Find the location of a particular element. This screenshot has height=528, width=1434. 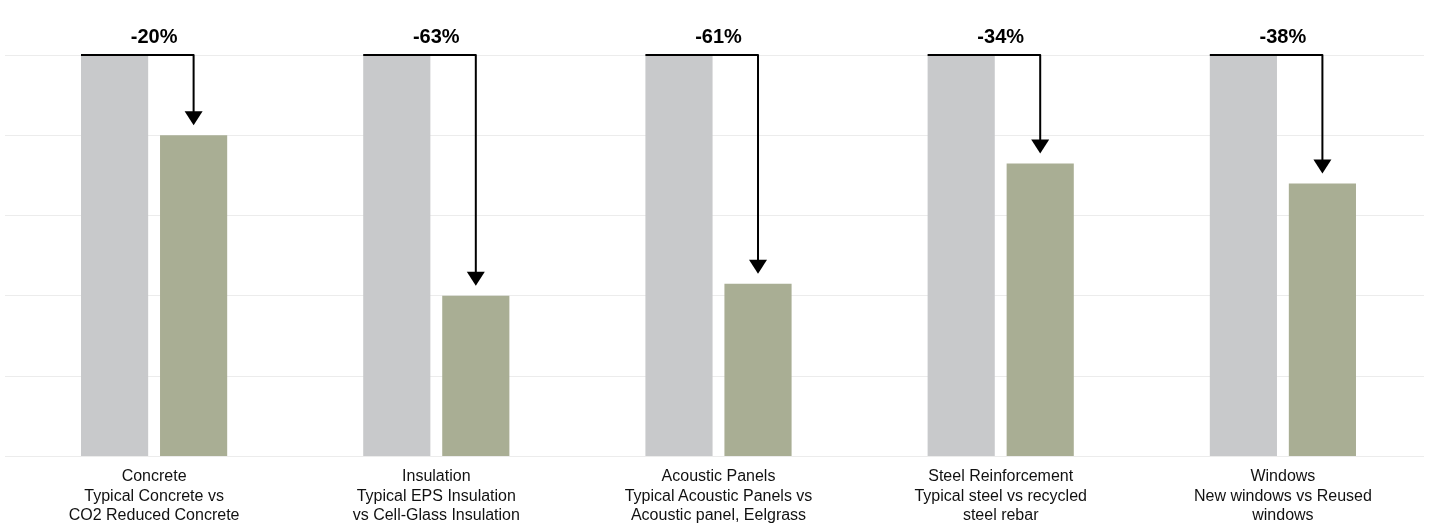

x-tick-label: Acoustic Panels Typical Acoustic Panels vs Acoustic panel, Eelgrass is located at coordinates (718, 495).